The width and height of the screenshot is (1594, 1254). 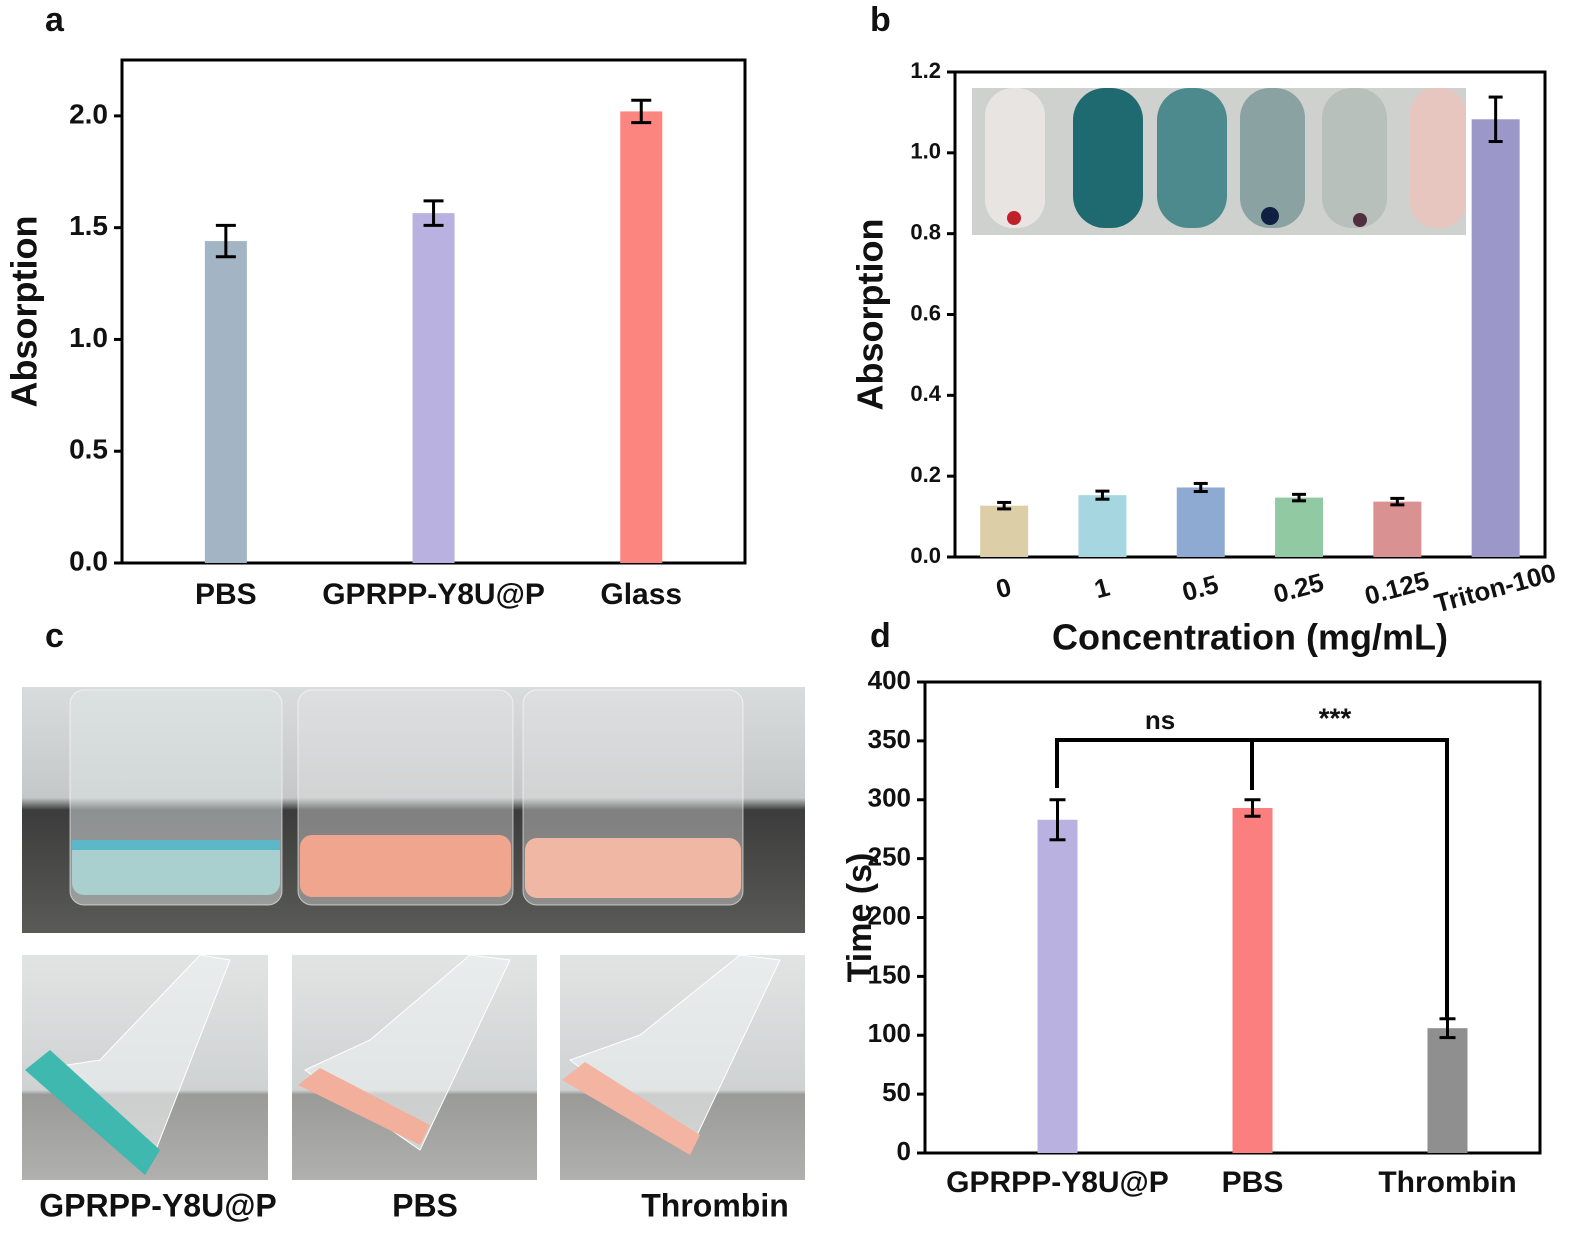 I want to click on y-tick-label: 350, so click(x=889, y=739).